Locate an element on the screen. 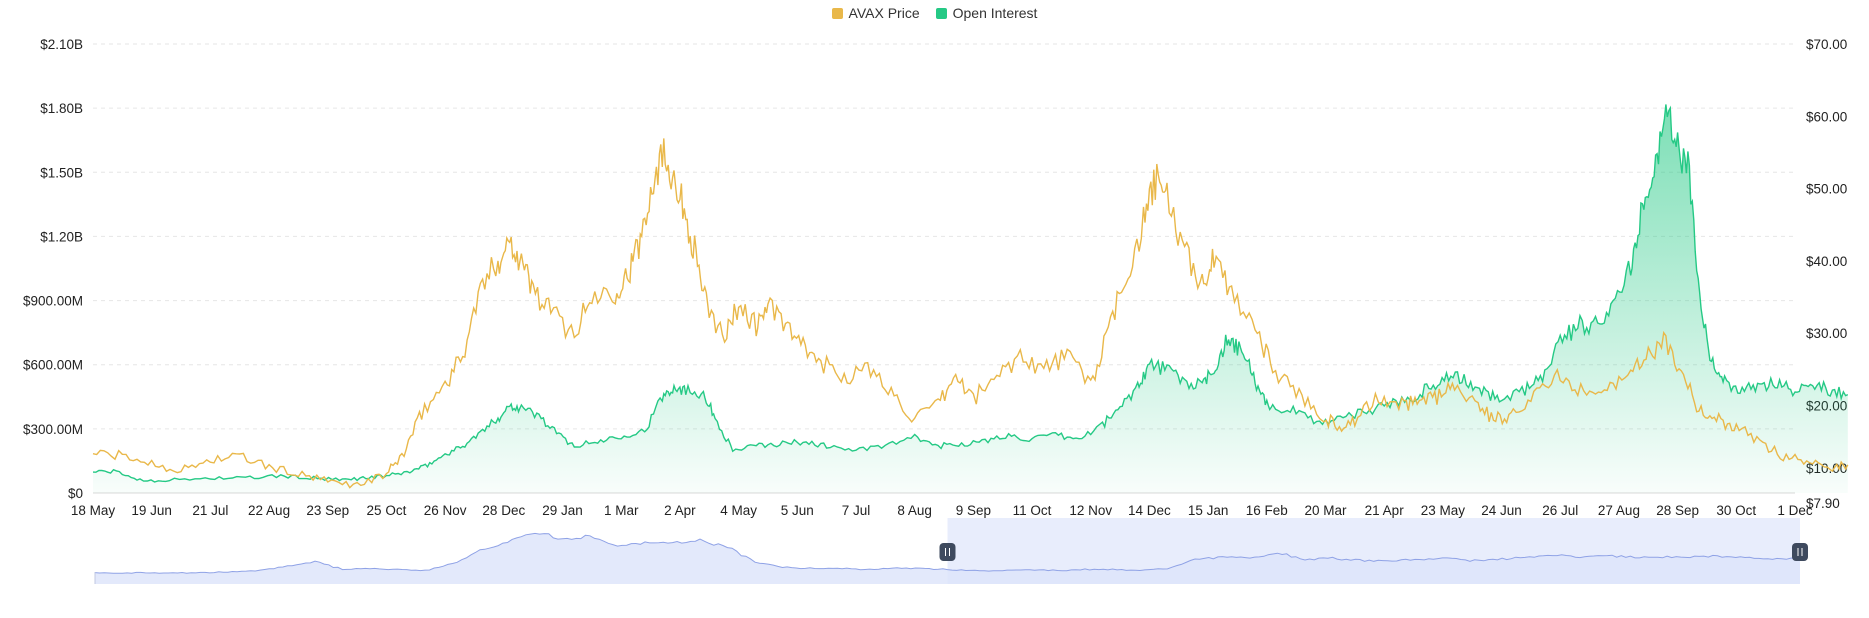 Image resolution: width=1869 pixels, height=618 pixels. x-axis-tick-label: 4 May is located at coordinates (738, 510).